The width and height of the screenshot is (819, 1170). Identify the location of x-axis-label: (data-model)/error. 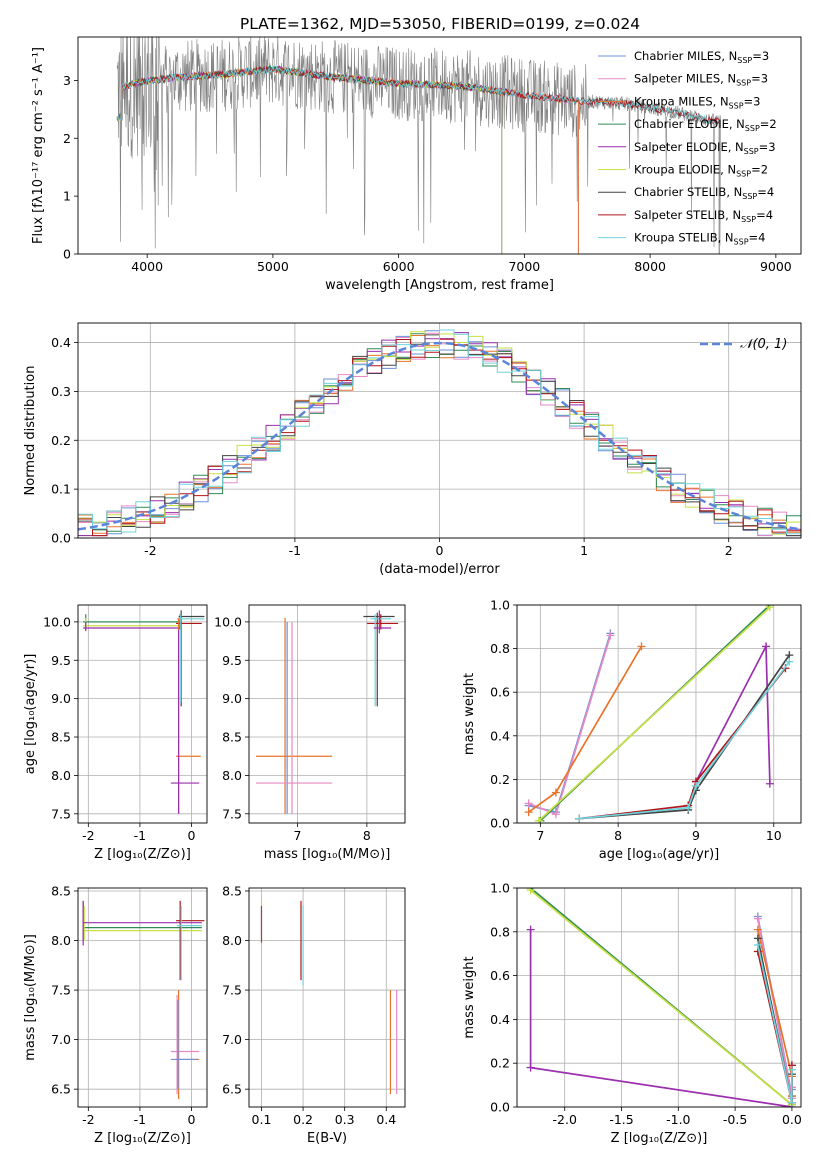
(439, 569).